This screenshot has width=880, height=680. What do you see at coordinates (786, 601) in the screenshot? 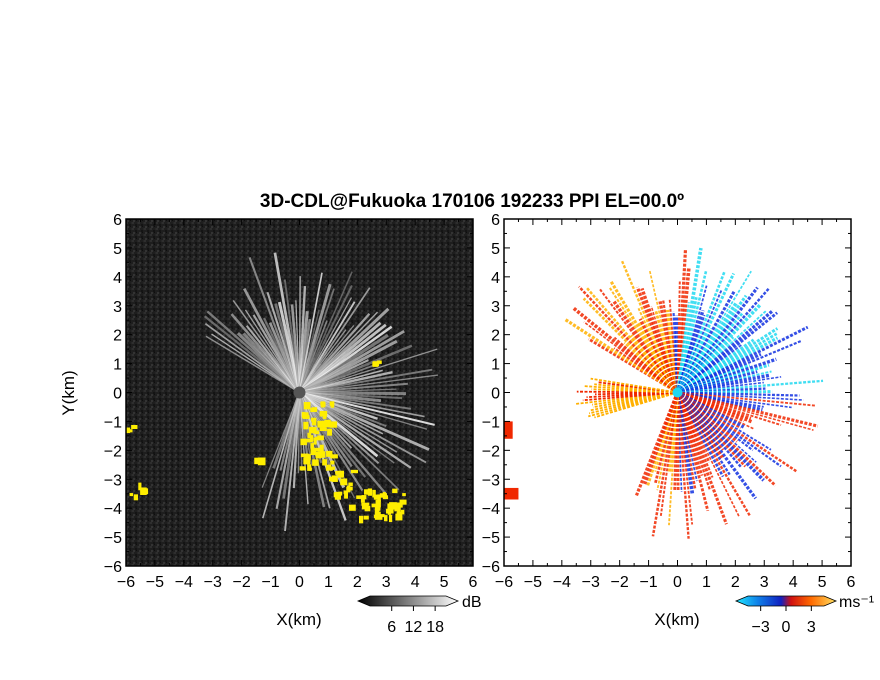
I see `velocity-colorbar-bar` at bounding box center [786, 601].